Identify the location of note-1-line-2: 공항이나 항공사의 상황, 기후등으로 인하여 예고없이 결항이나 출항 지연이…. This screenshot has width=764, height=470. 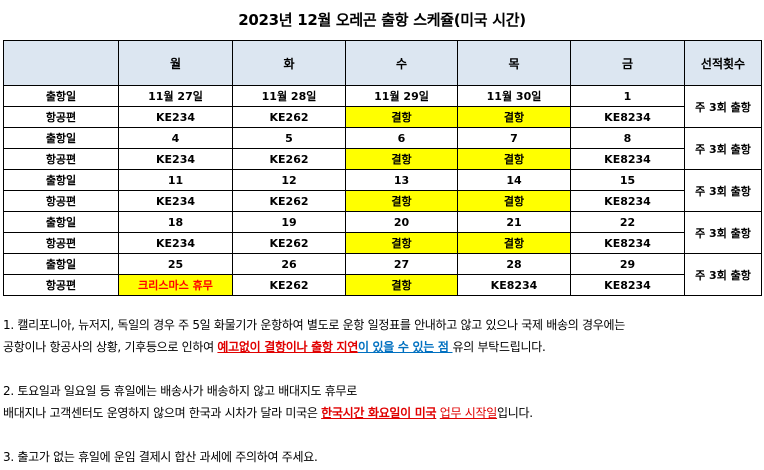
(383, 347).